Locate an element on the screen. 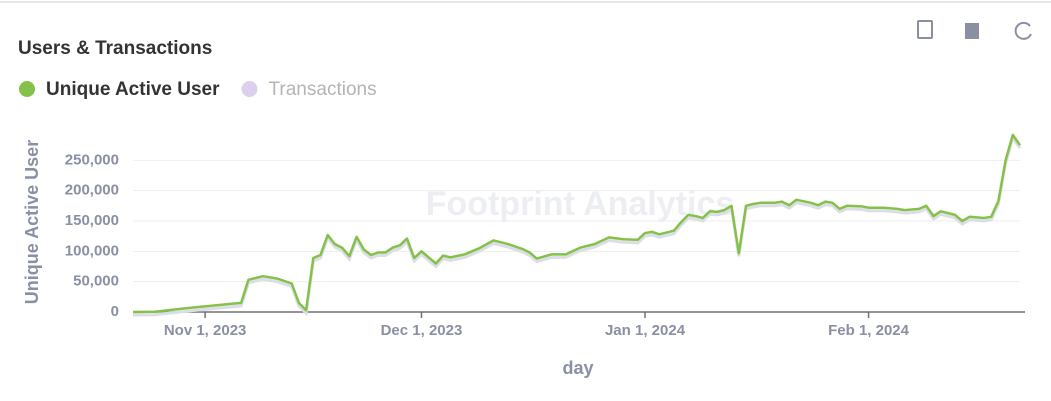 The height and width of the screenshot is (401, 1051). x-tick-label: Feb 1, 2024 is located at coordinates (869, 330).